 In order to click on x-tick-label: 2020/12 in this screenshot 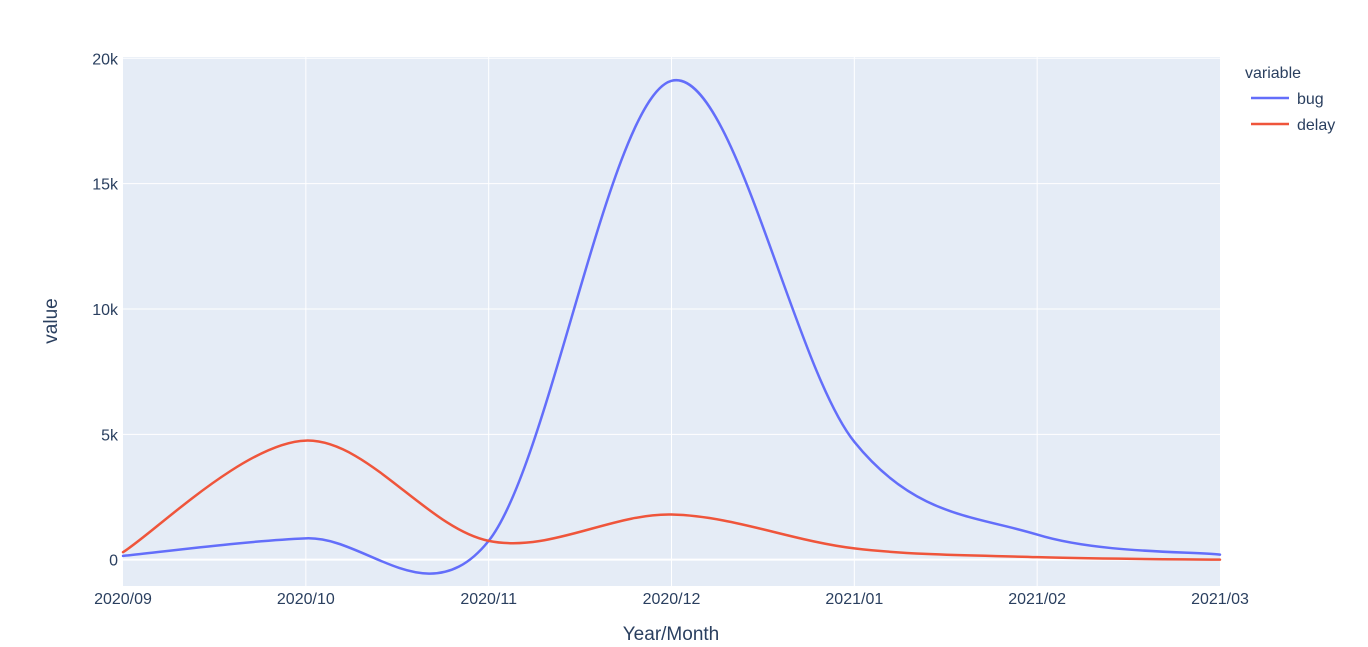, I will do `click(672, 599)`.